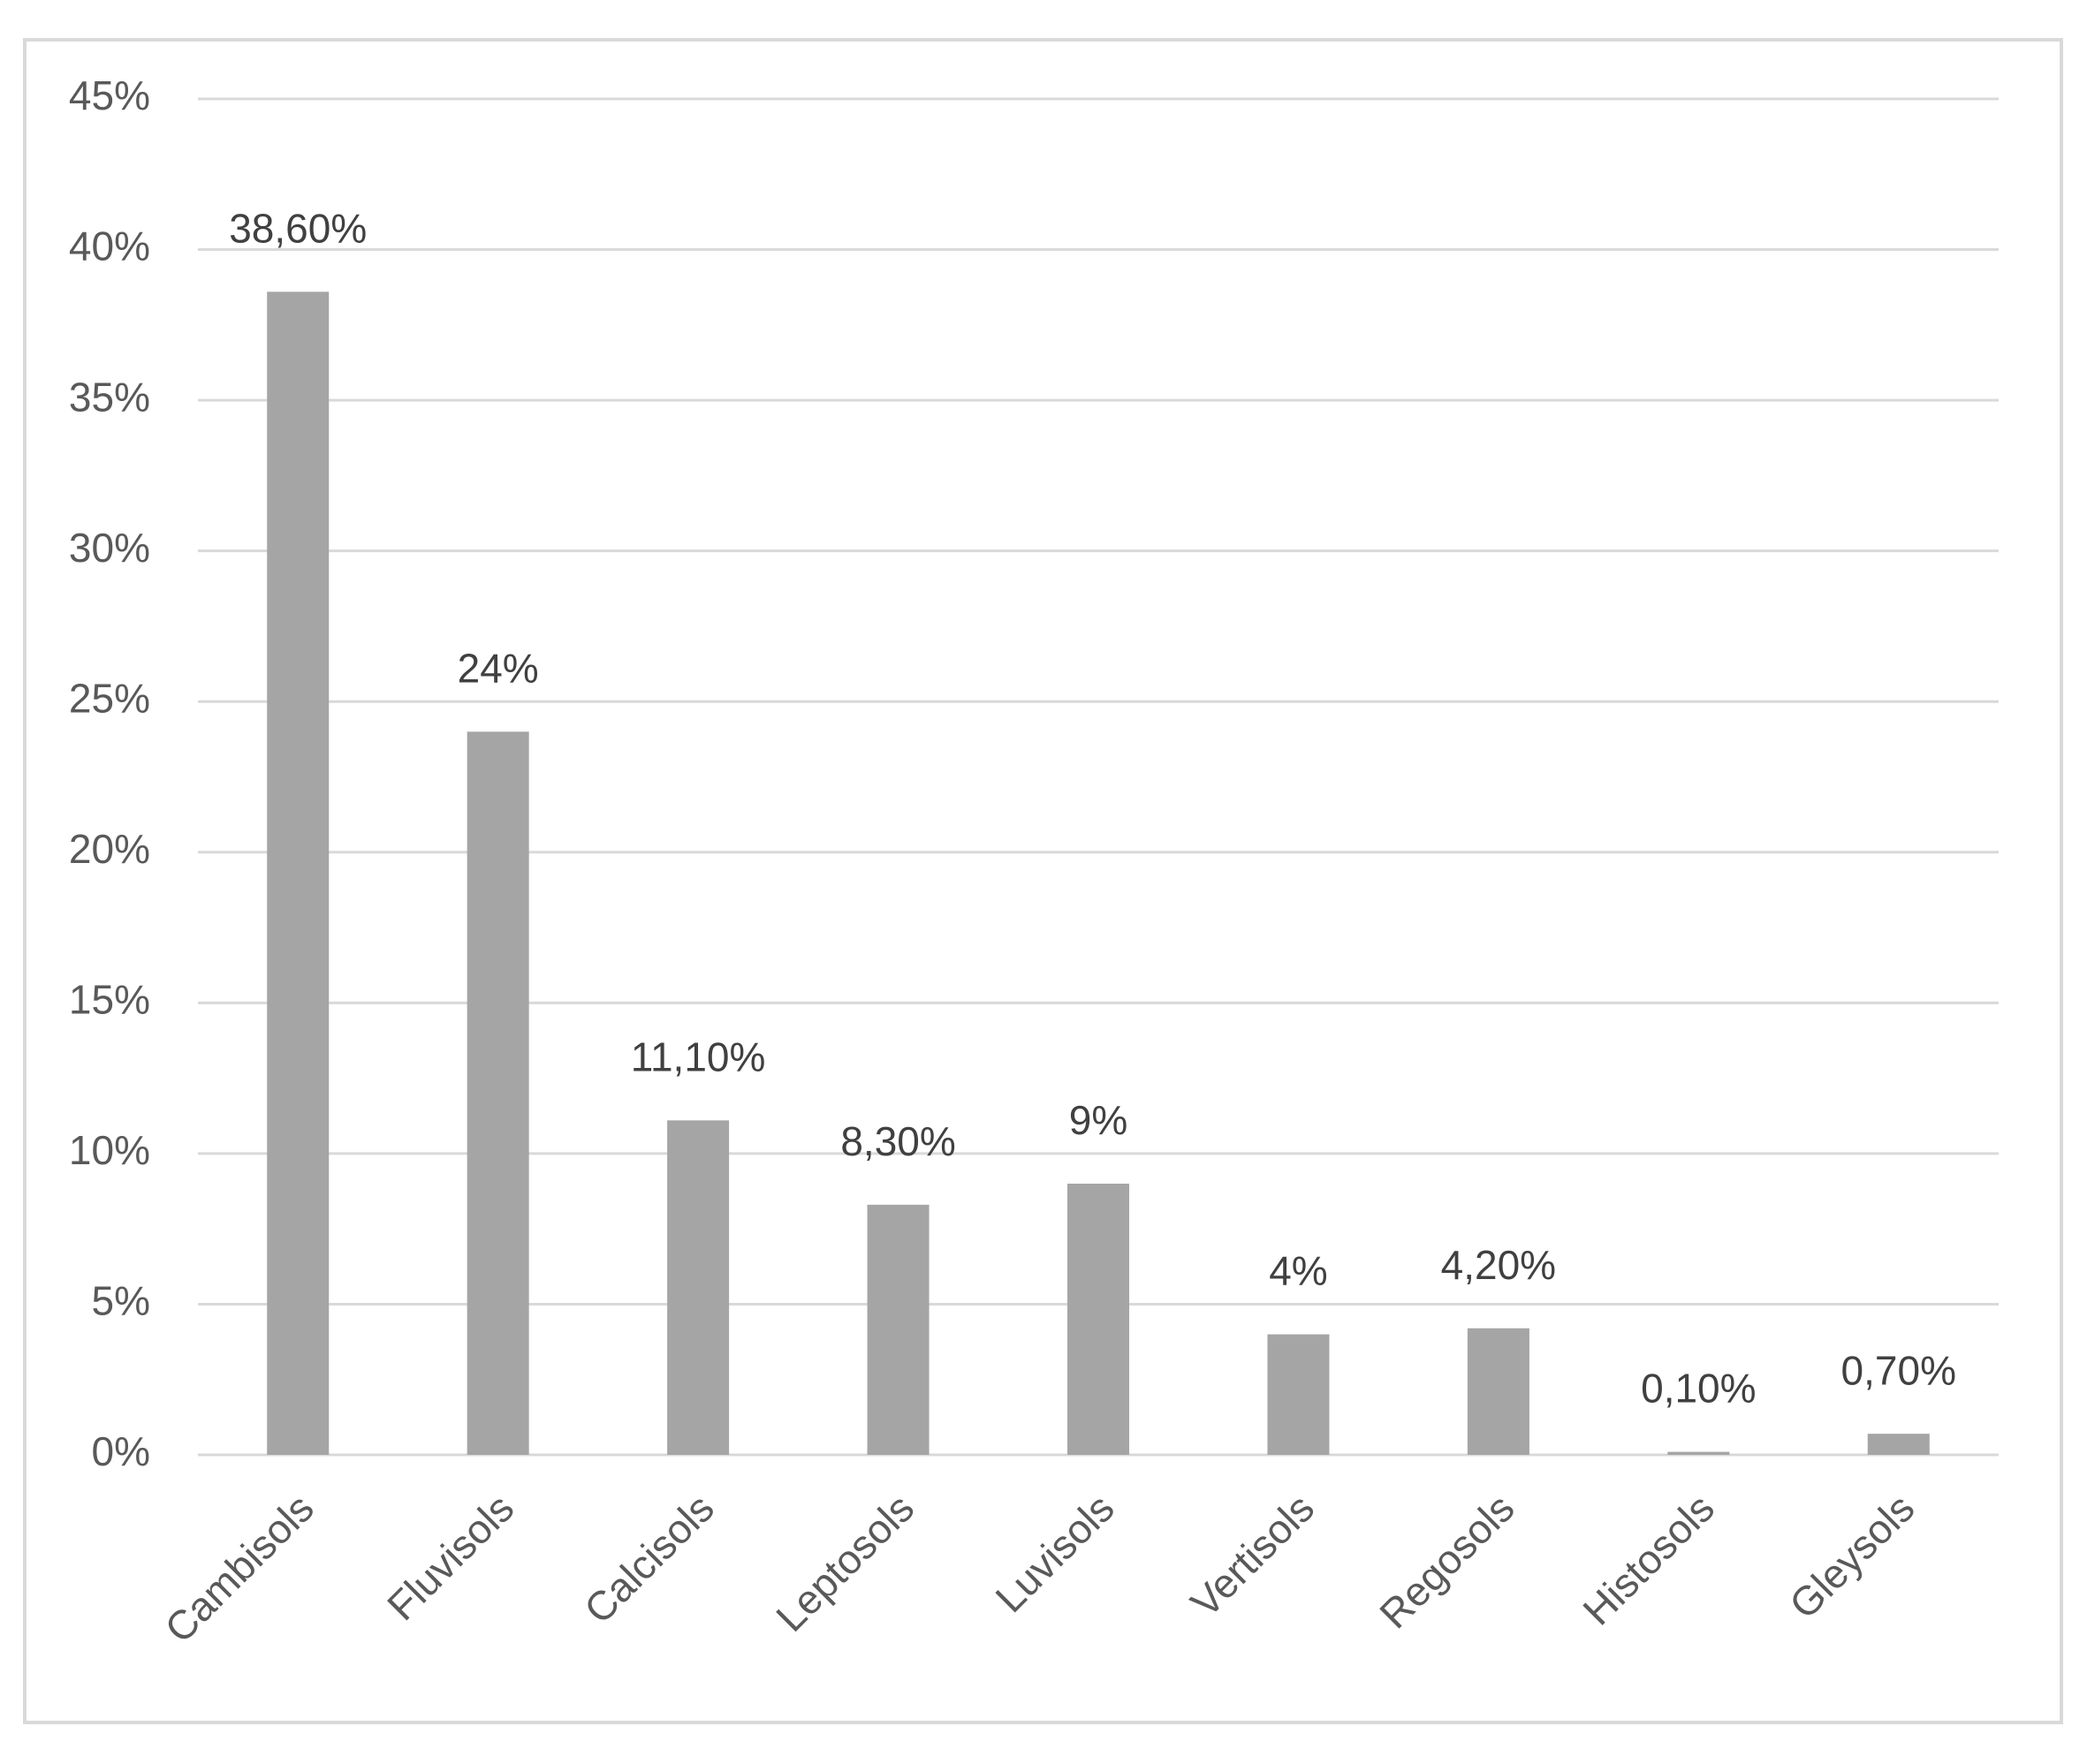 Image resolution: width=2087 pixels, height=1764 pixels. I want to click on y-tick-label: 40%, so click(109, 246).